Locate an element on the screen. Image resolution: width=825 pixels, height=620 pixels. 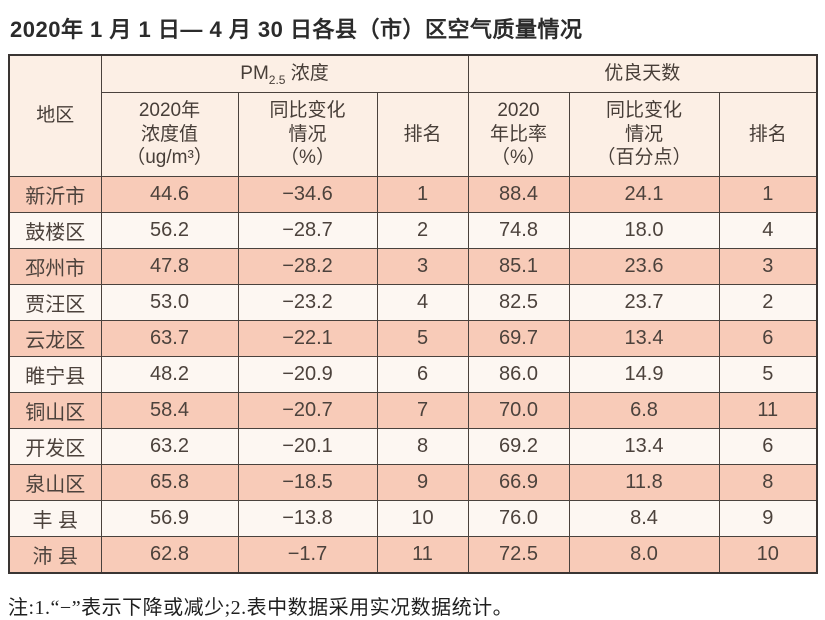
footnote: 注:1.“−”表示下降或减少;2.表中数据采用实况数据统计。 is located at coordinates (261, 608).